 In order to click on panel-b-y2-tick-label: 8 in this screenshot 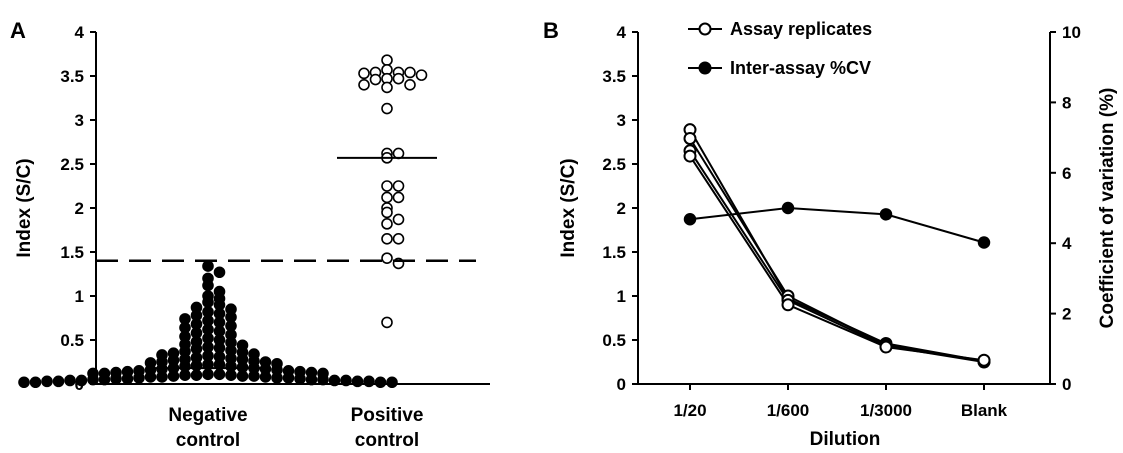, I will do `click(1066, 102)`.